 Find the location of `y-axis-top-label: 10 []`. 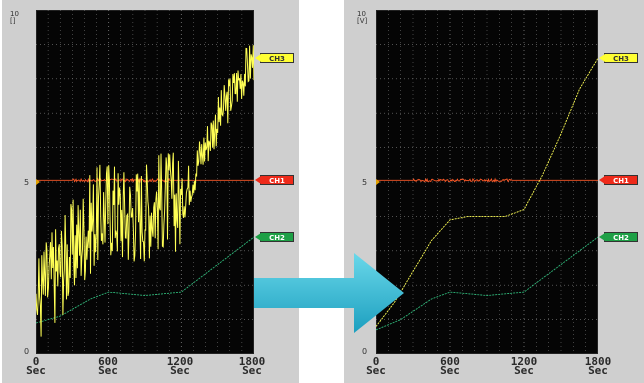

y-axis-top-label: 10 [] is located at coordinates (14, 18).